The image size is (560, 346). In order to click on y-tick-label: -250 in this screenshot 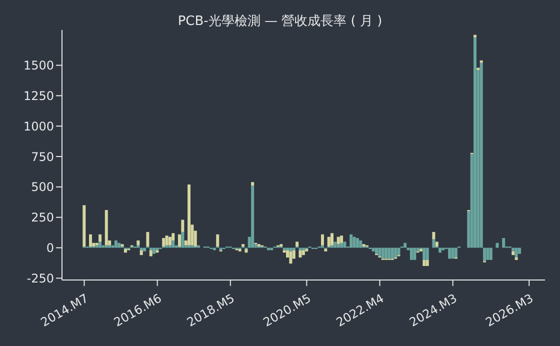, I will do `click(40, 278)`.